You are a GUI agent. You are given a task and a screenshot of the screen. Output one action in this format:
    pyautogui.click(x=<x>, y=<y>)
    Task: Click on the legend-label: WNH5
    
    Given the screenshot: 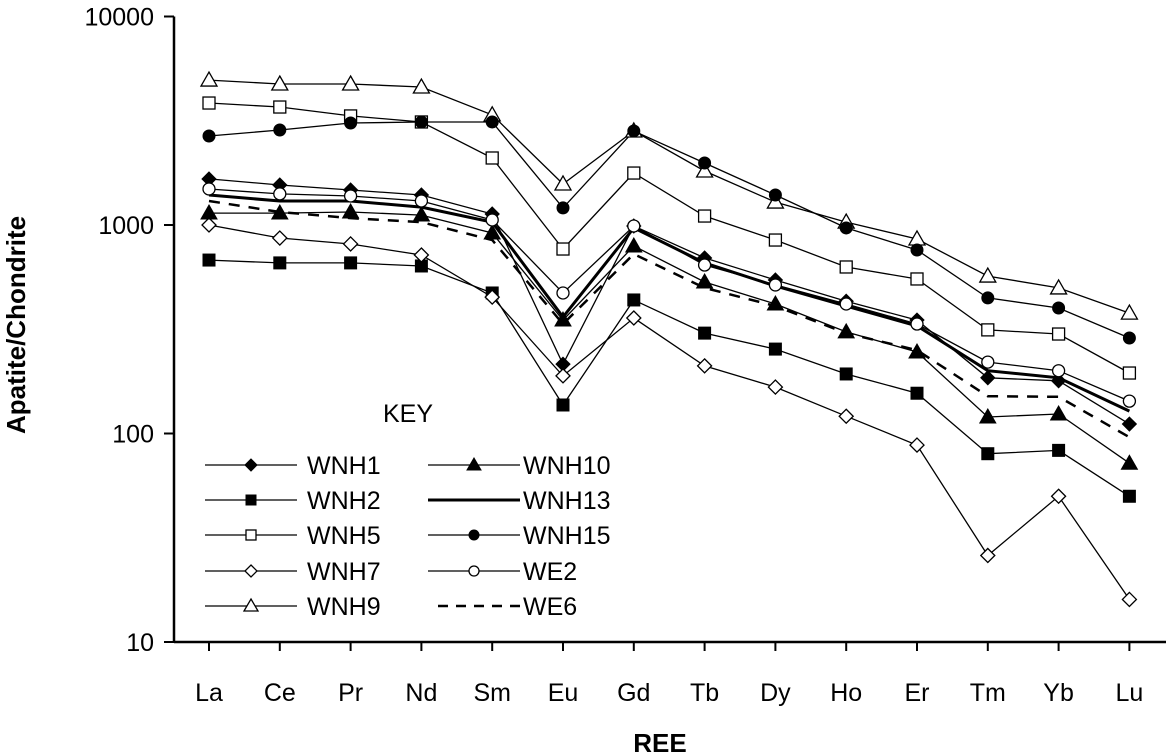 What is the action you would take?
    pyautogui.click(x=344, y=536)
    